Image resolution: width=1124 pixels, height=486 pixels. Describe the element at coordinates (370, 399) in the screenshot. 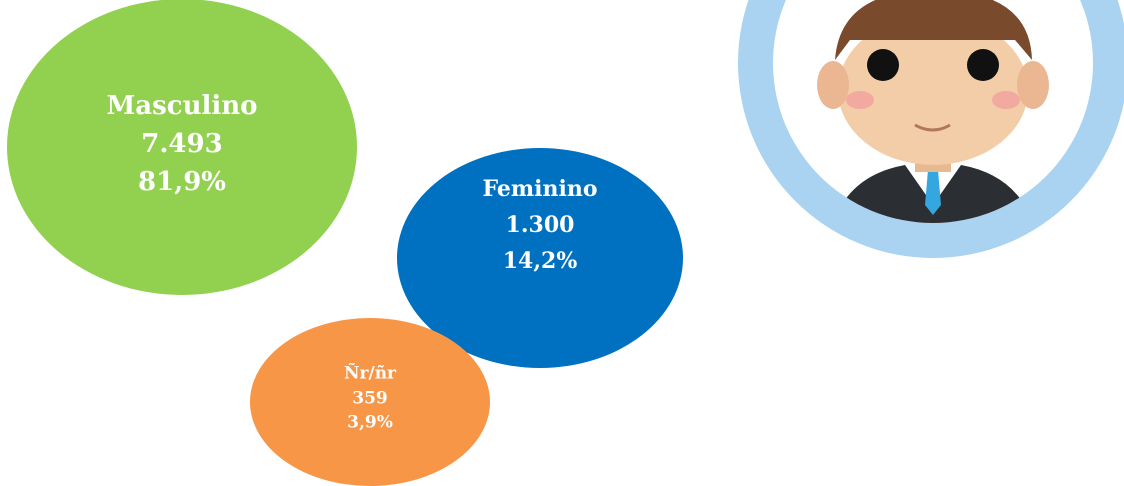

I see `bubble-count: 359` at that location.